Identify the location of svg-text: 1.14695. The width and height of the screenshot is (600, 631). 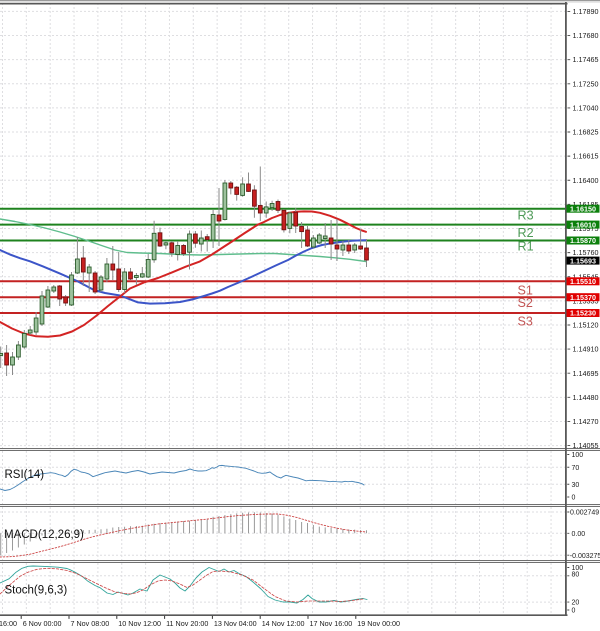
(586, 373).